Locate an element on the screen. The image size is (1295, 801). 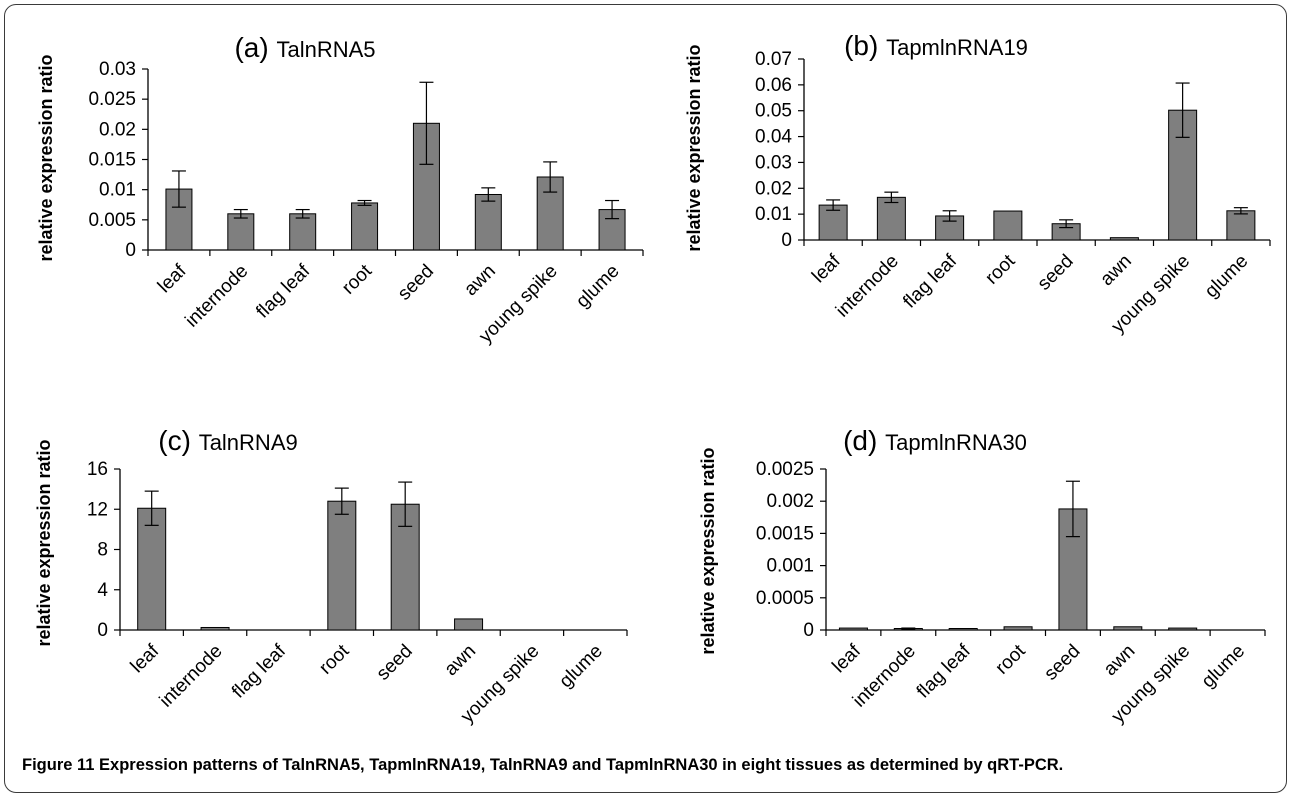
y-tick-label: 0.001 is located at coordinates (790, 566).